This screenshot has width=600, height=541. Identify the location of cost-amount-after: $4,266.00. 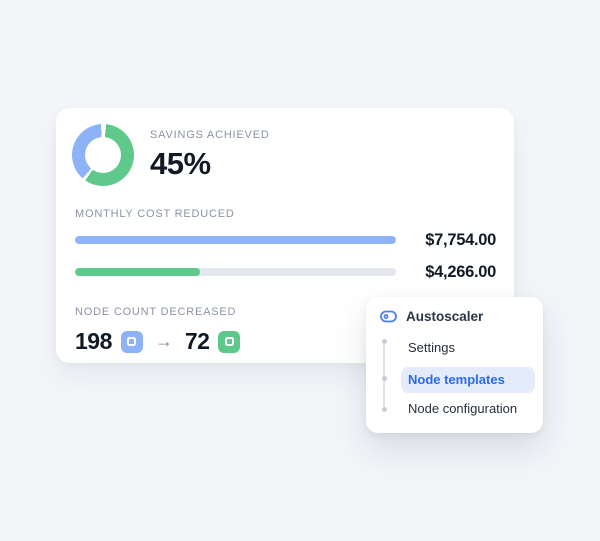
(460, 271).